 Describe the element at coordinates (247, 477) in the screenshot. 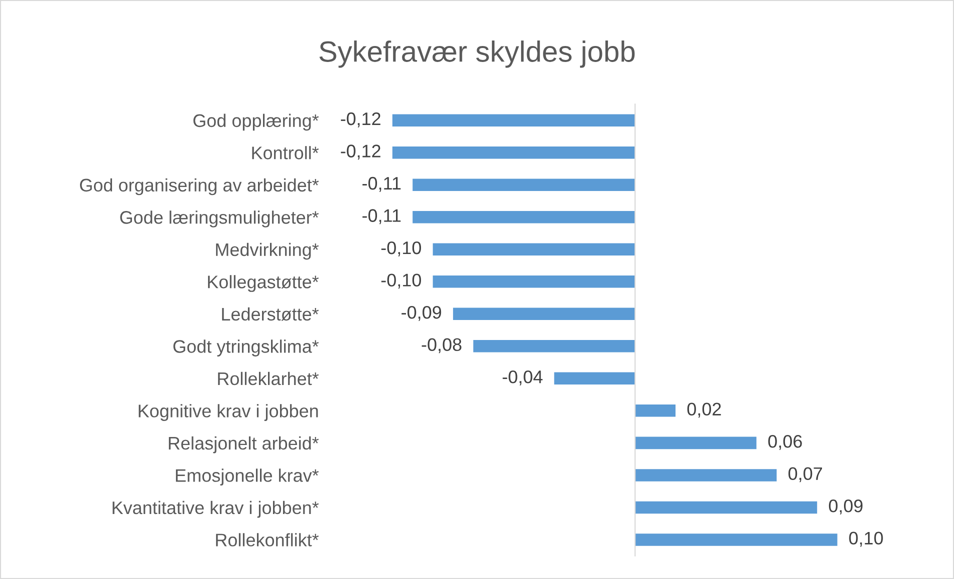

I see `y-tick-label: Emosjonelle krav*` at that location.